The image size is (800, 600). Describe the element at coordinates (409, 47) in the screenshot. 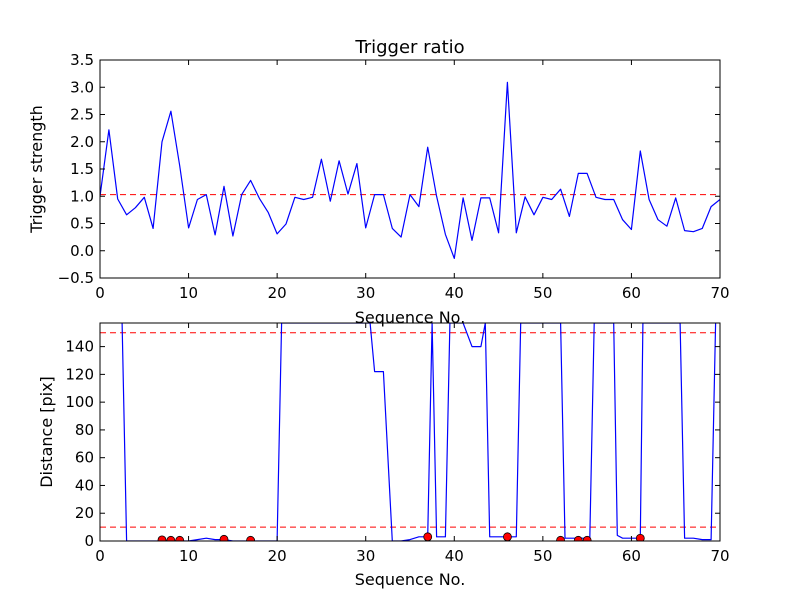

I see `chart-title: Trigger ratio` at that location.